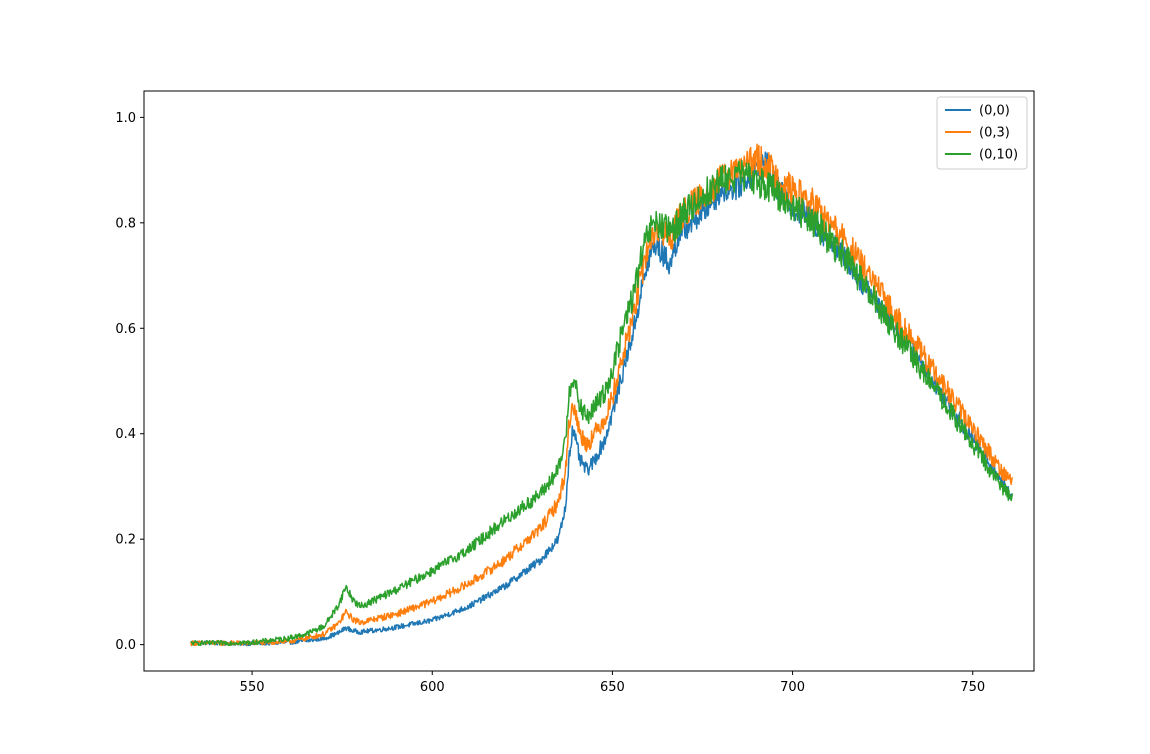 The width and height of the screenshot is (1150, 754). Describe the element at coordinates (125, 329) in the screenshot. I see `y-tick-label: 0.6` at that location.